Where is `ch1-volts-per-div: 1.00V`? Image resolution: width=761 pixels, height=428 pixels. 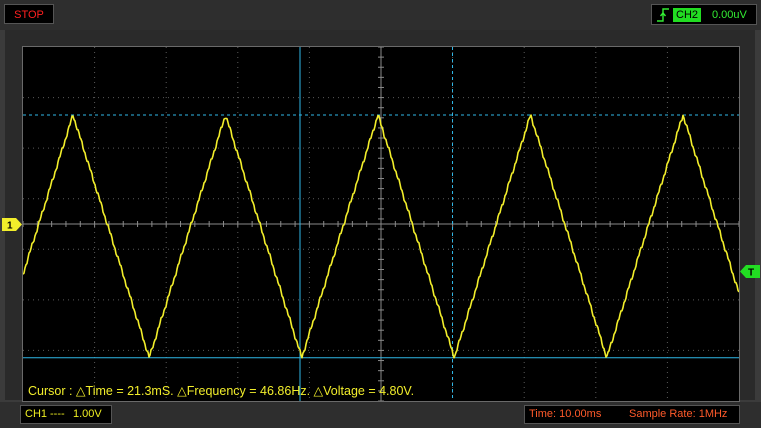 ch1-volts-per-div: 1.00V is located at coordinates (87, 414).